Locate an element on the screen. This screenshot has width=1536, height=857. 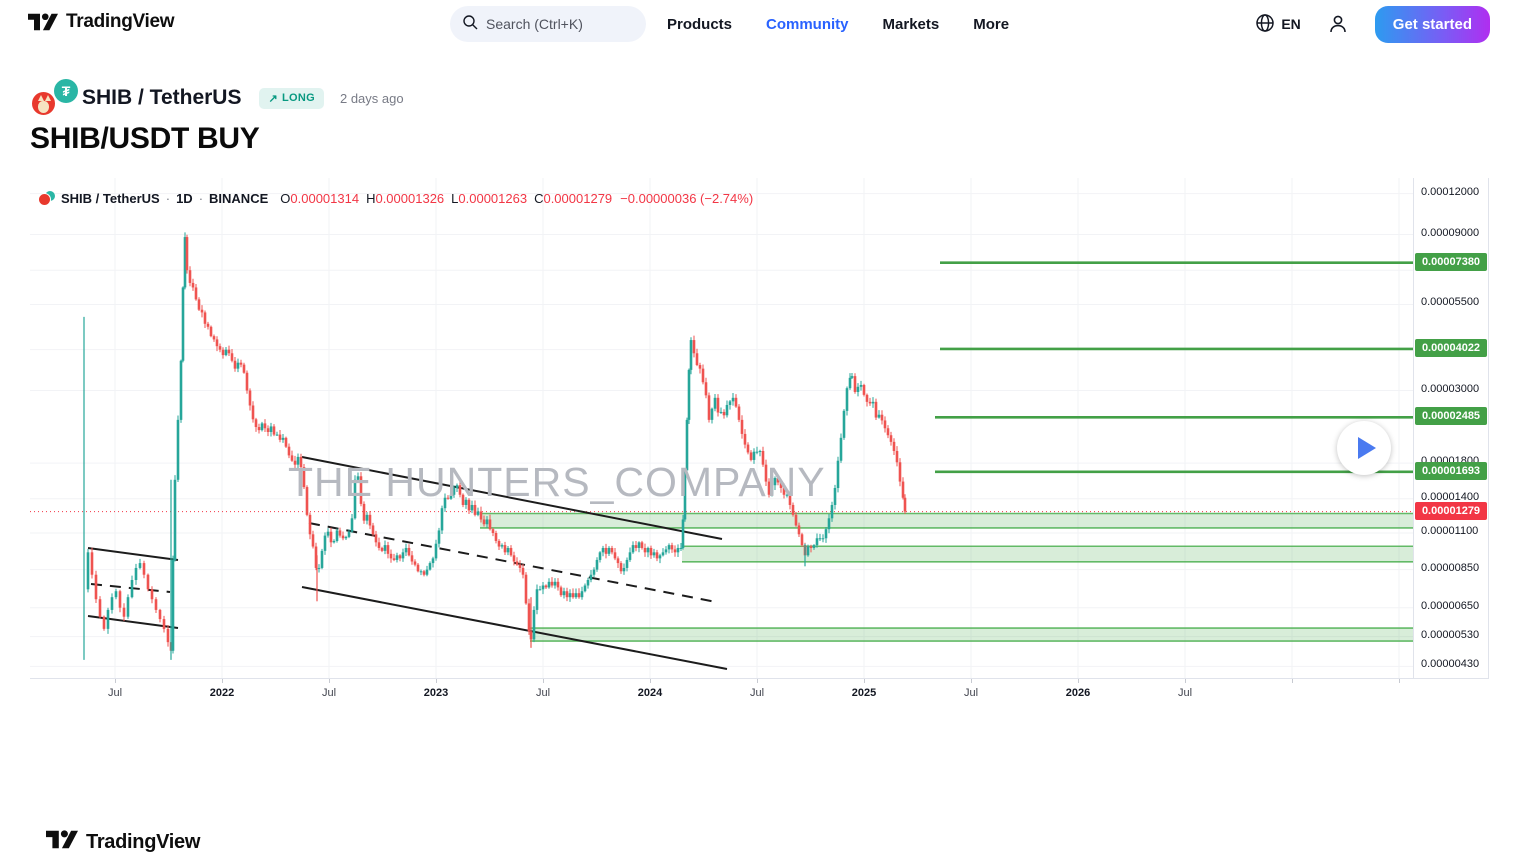
legend-symbol-icon is located at coordinates (46, 198).